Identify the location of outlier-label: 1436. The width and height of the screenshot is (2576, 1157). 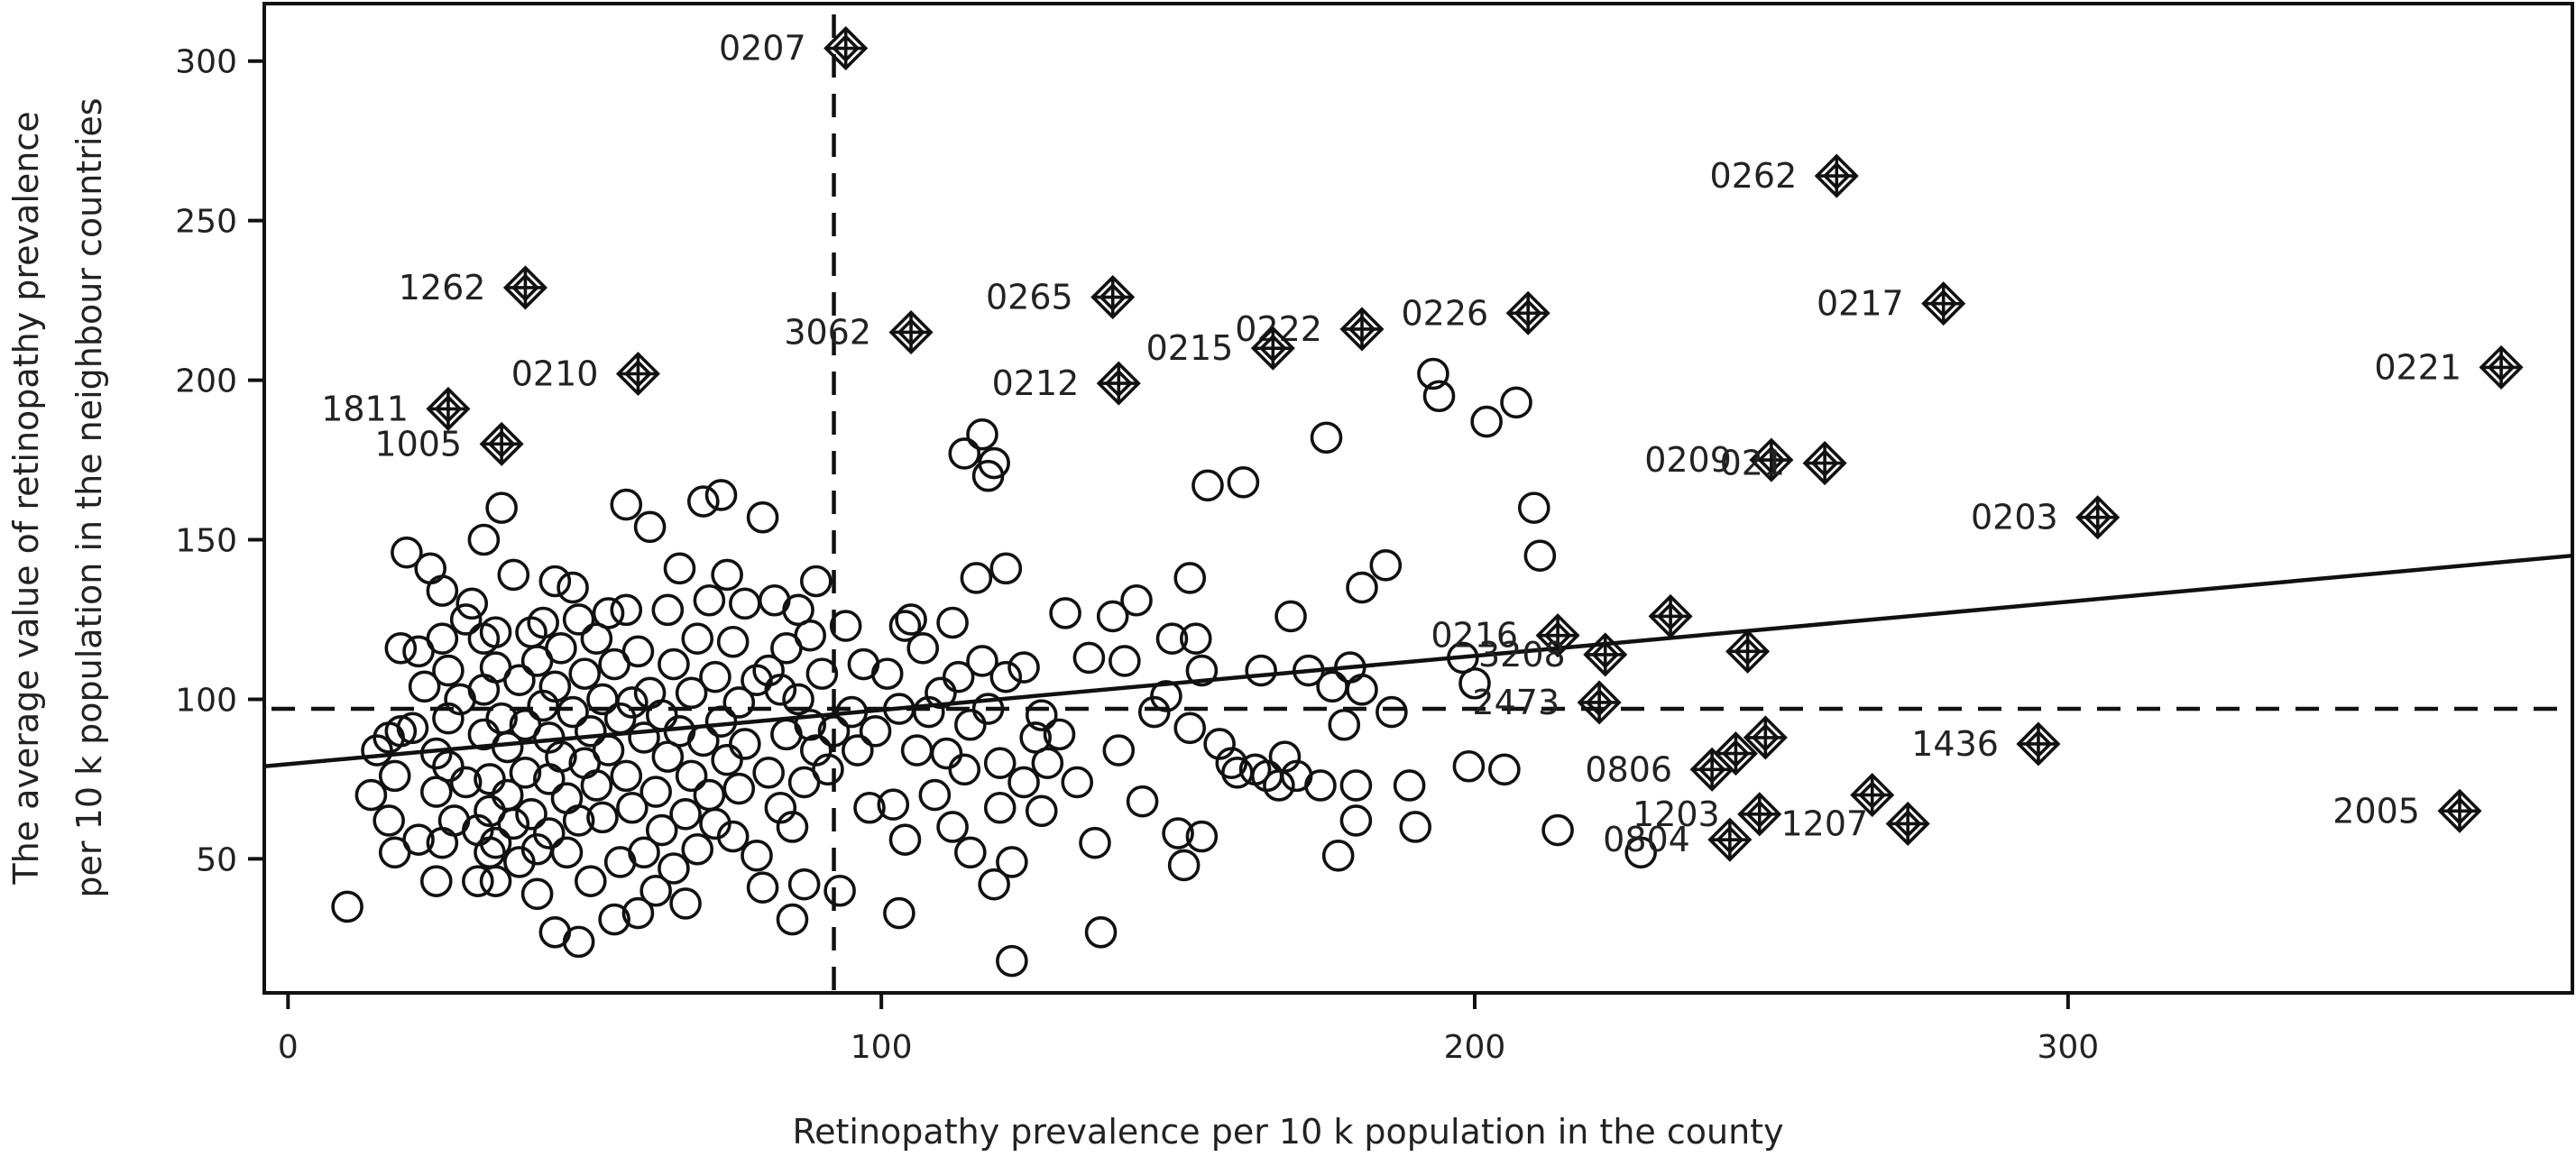
(1955, 744).